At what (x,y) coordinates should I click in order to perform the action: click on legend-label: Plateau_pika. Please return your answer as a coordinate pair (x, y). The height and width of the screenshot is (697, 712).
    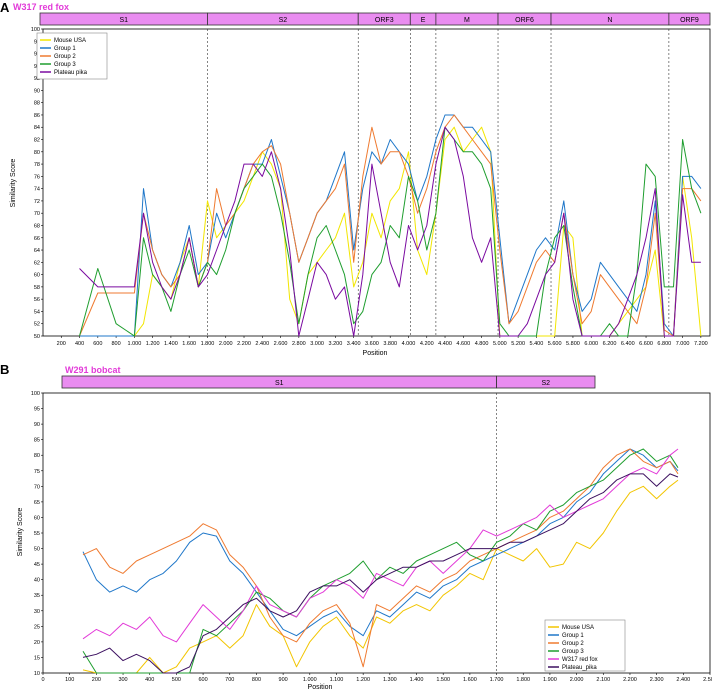
    Looking at the image, I should click on (579, 668).